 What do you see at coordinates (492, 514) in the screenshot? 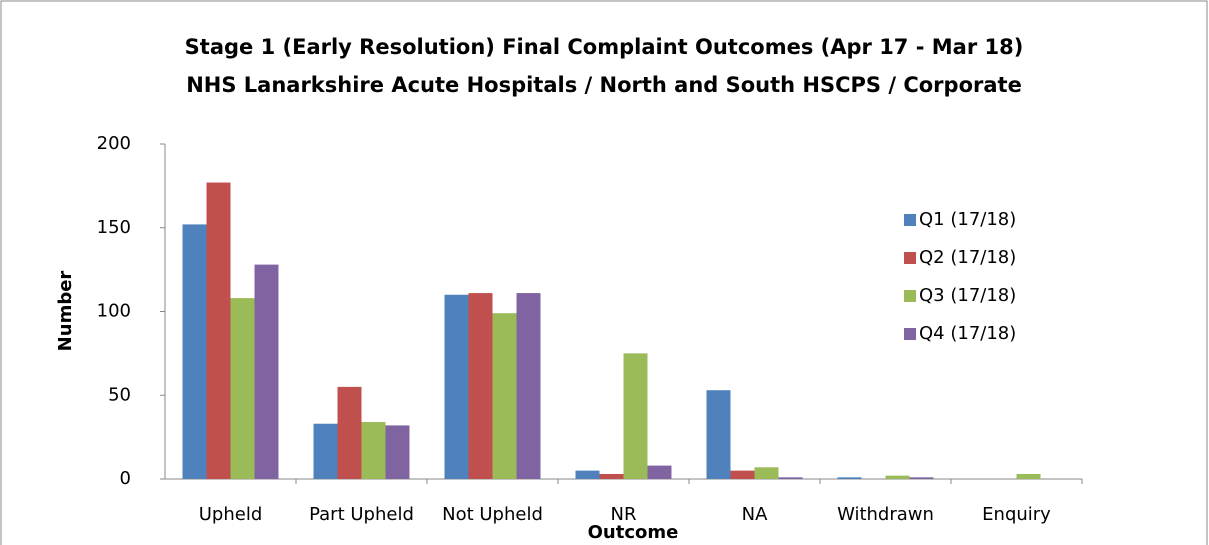
I see `x-tick-label: Not Upheld` at bounding box center [492, 514].